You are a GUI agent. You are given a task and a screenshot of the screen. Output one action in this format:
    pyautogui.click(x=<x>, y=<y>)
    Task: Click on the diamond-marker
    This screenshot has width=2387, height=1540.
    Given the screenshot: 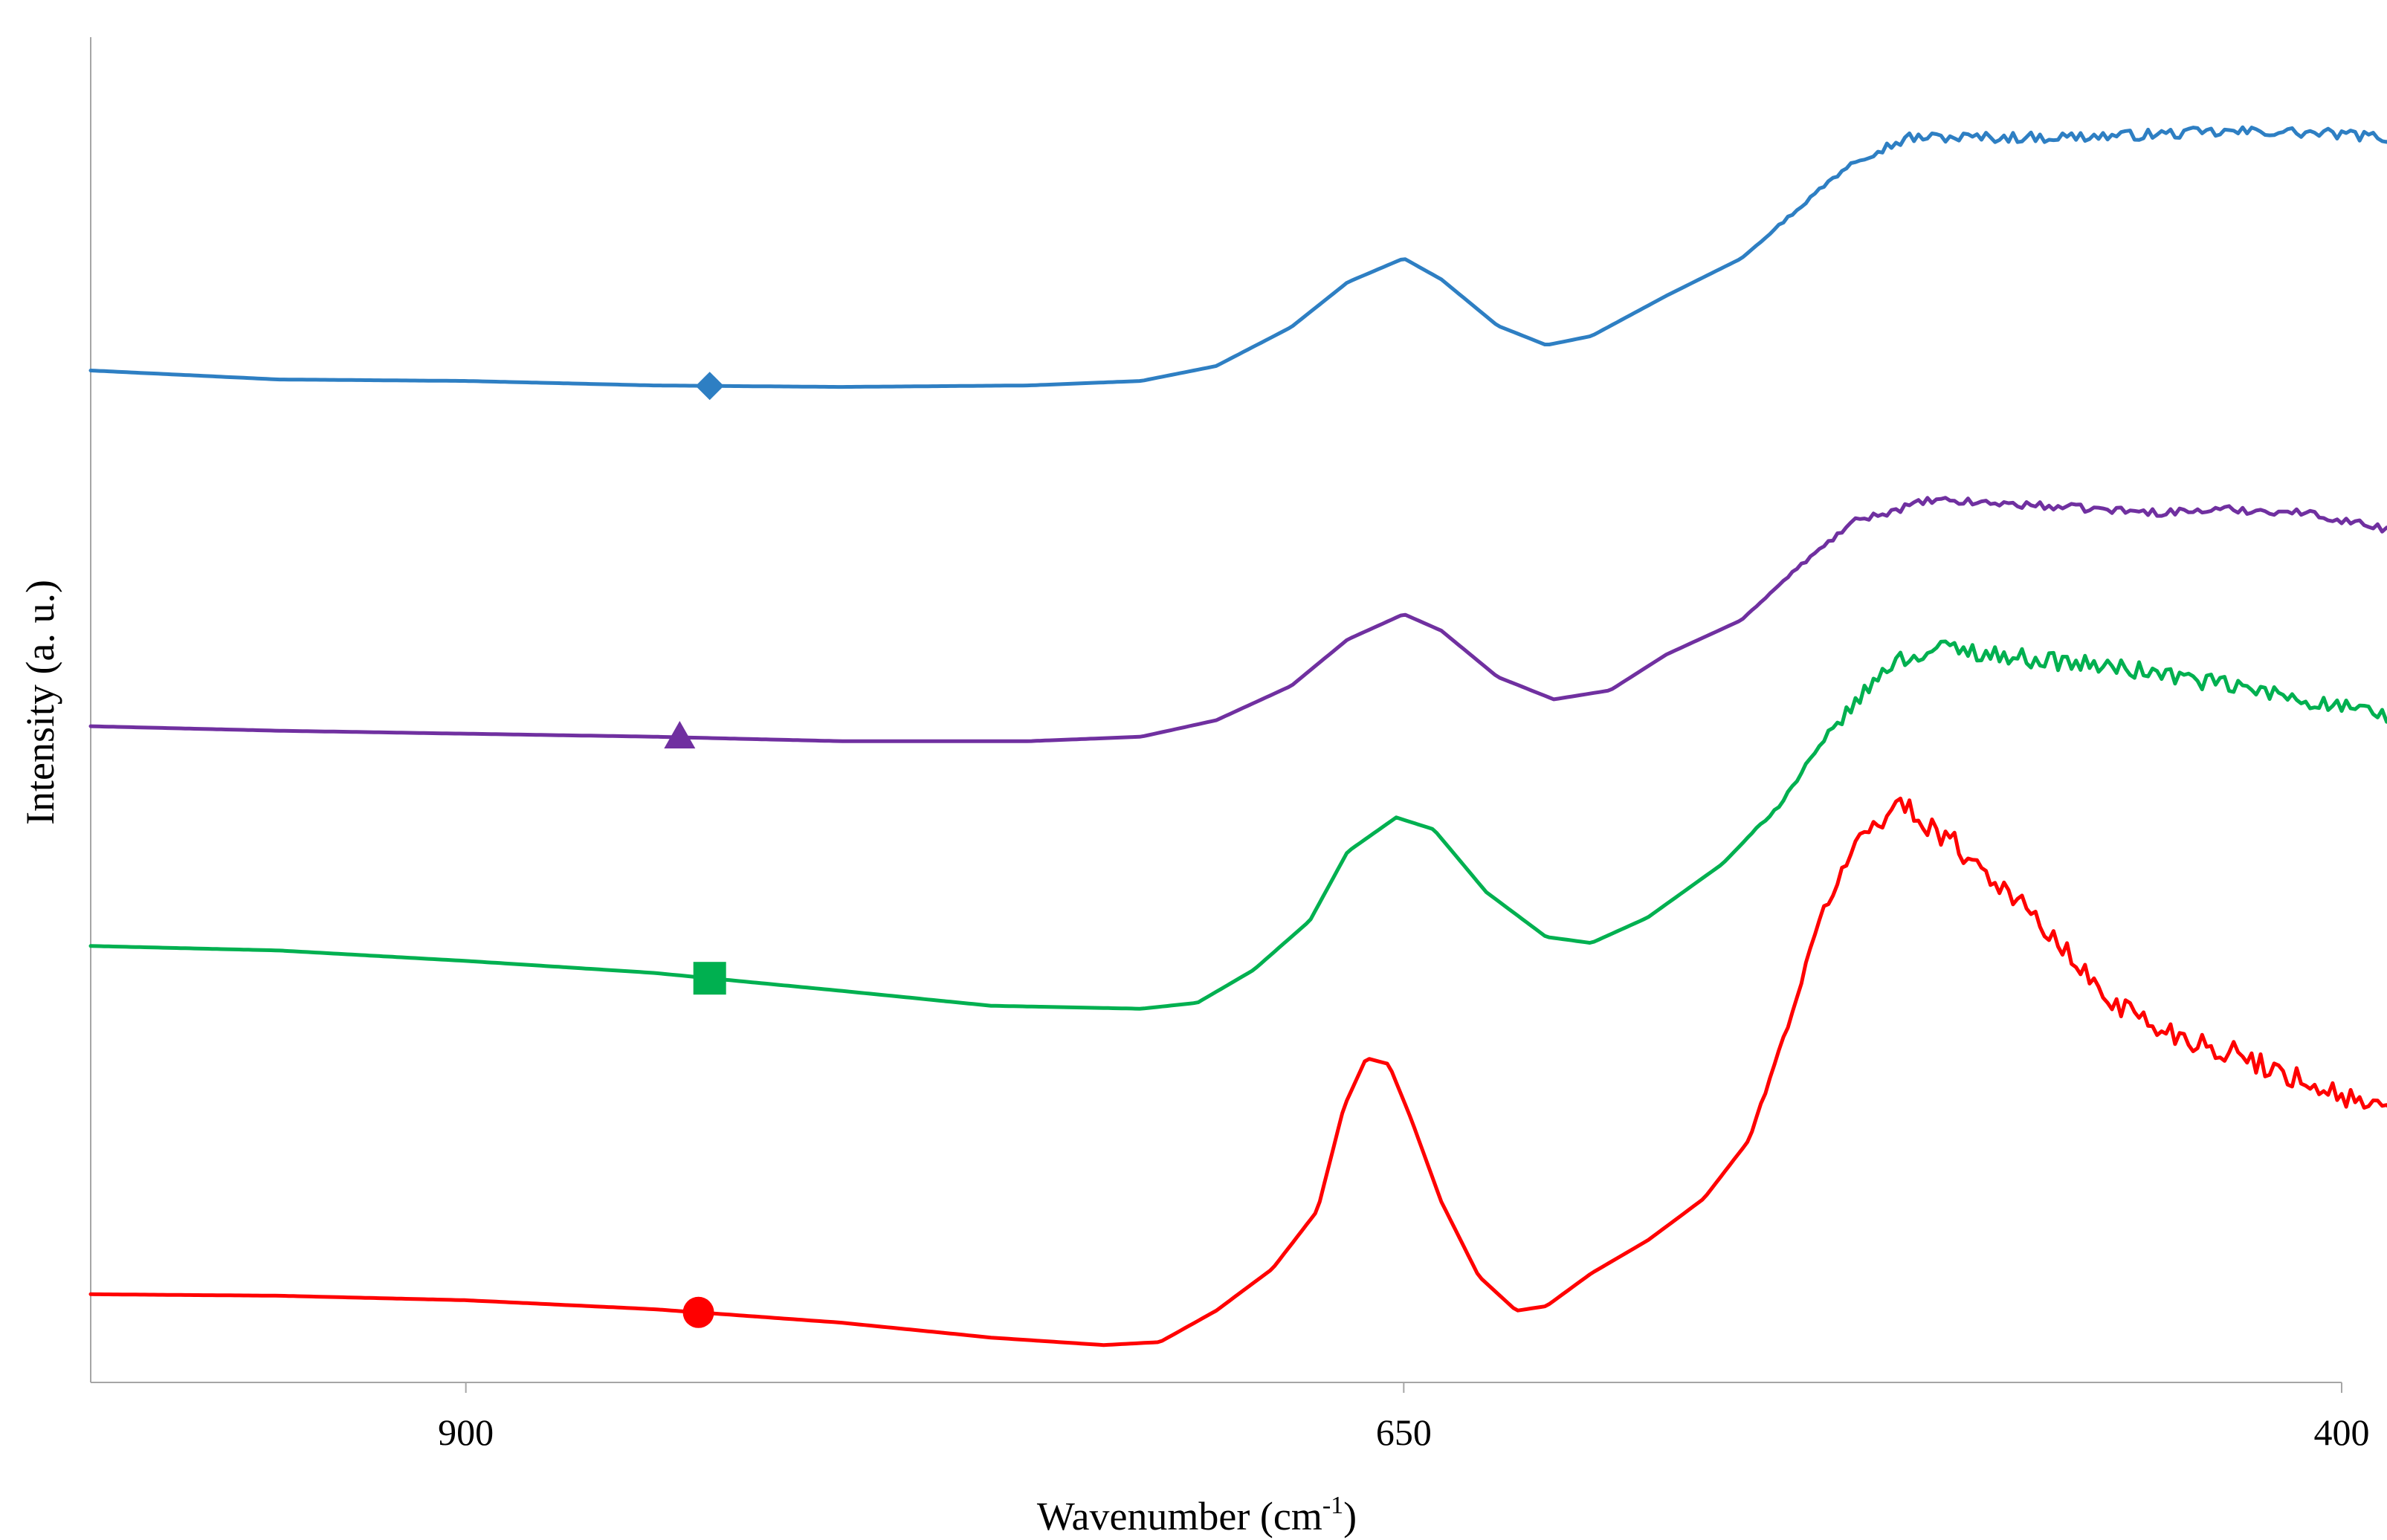 What is the action you would take?
    pyautogui.click(x=709, y=386)
    